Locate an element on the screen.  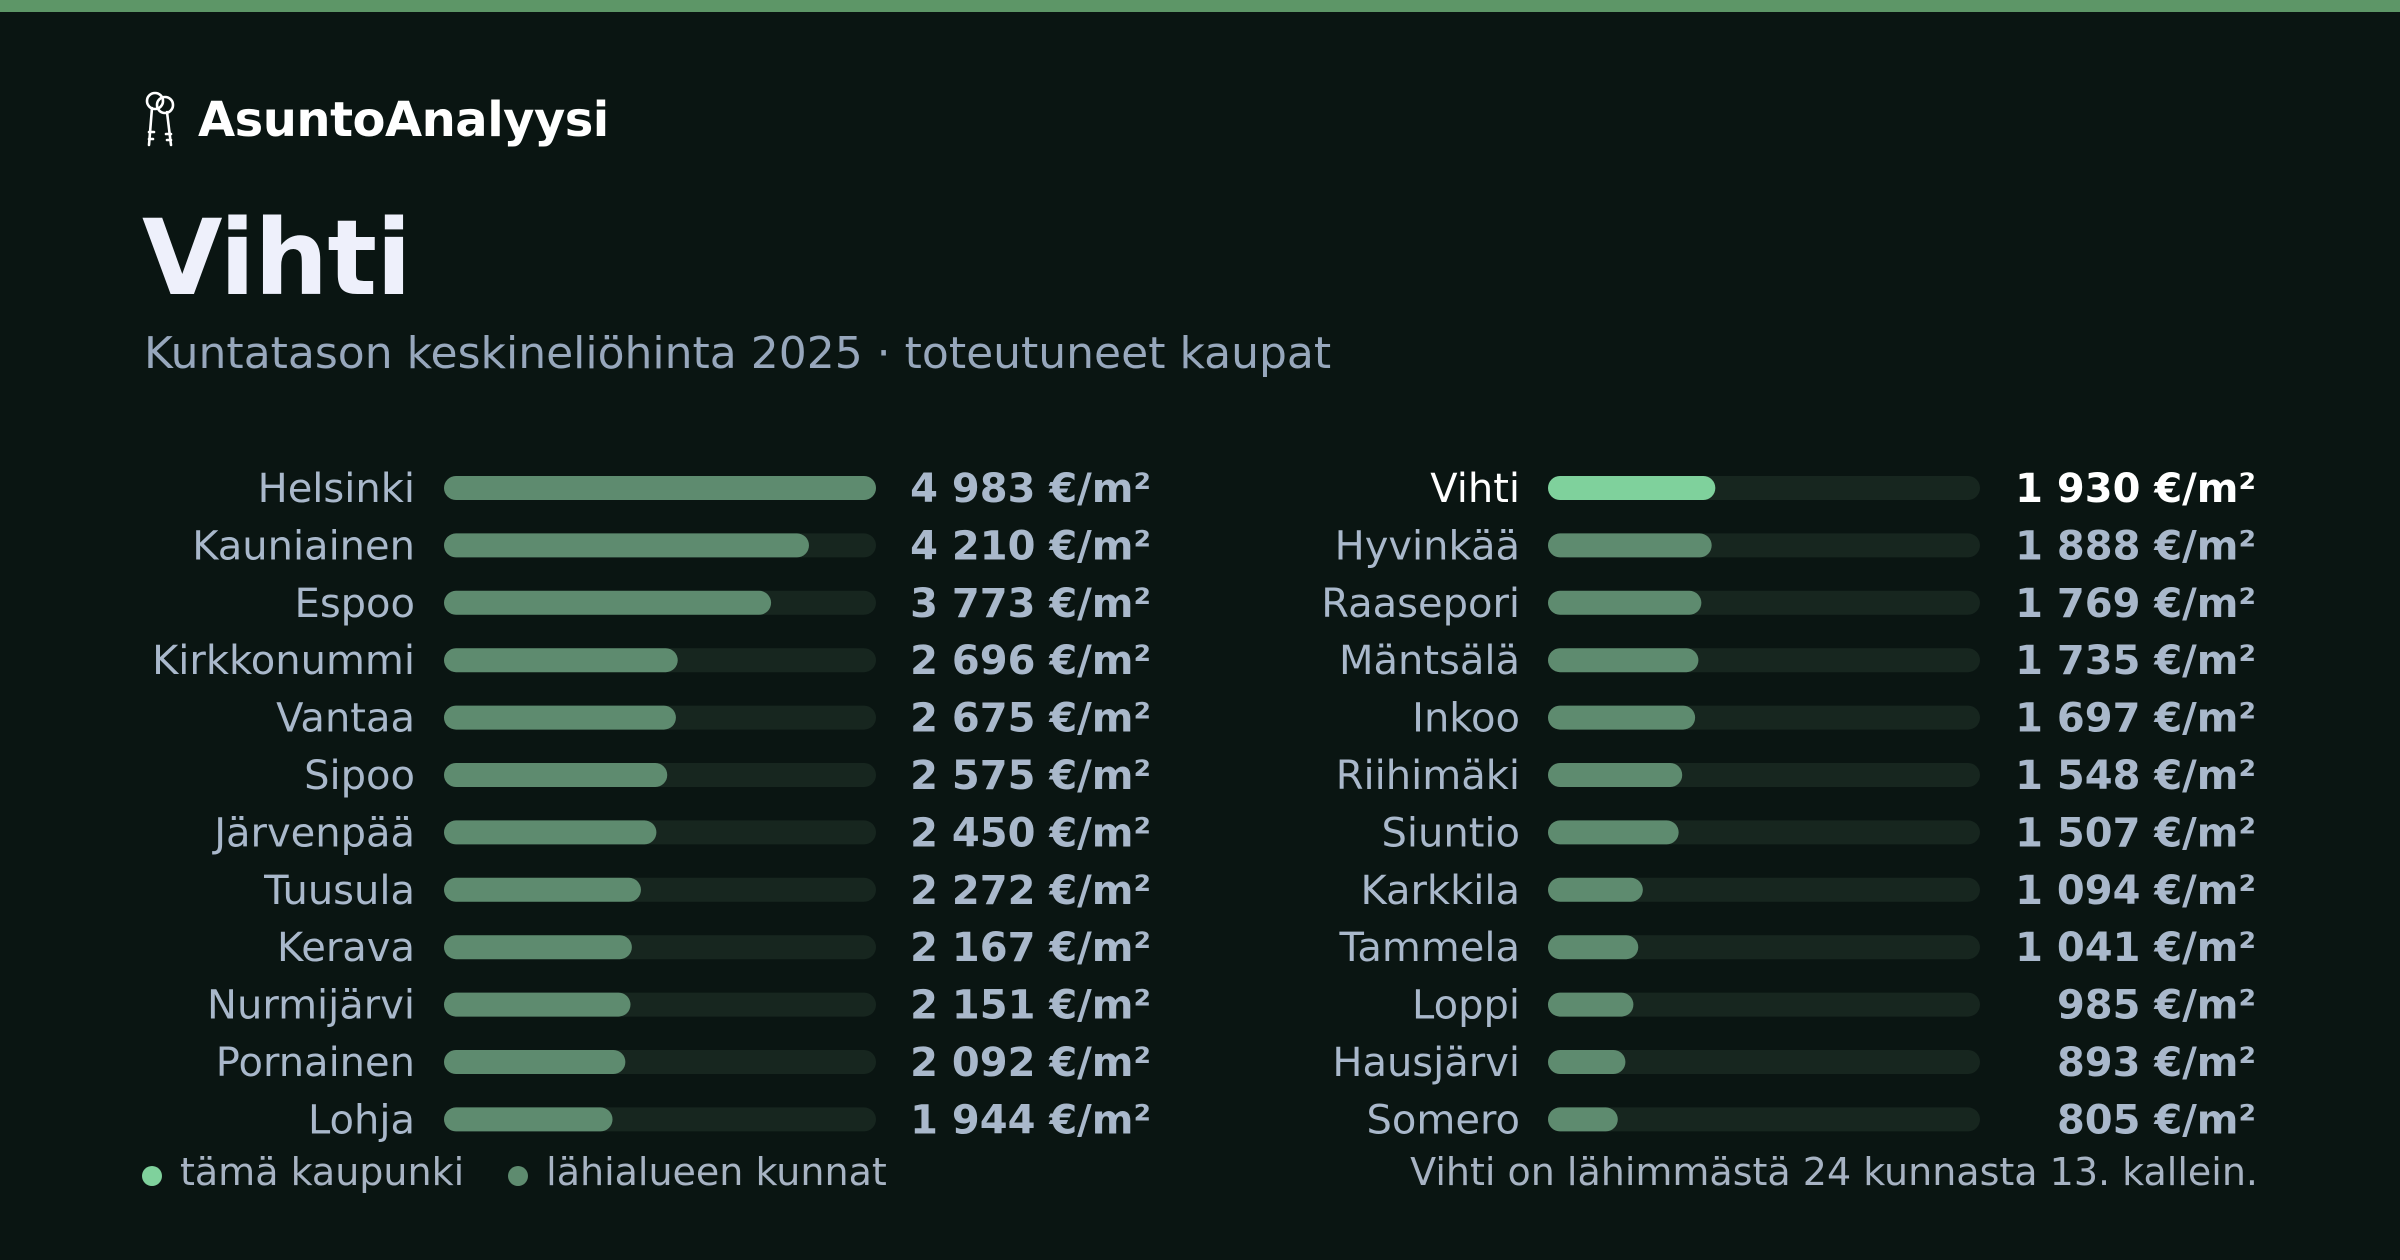
category-label-somero: Somero is located at coordinates (1443, 1120).